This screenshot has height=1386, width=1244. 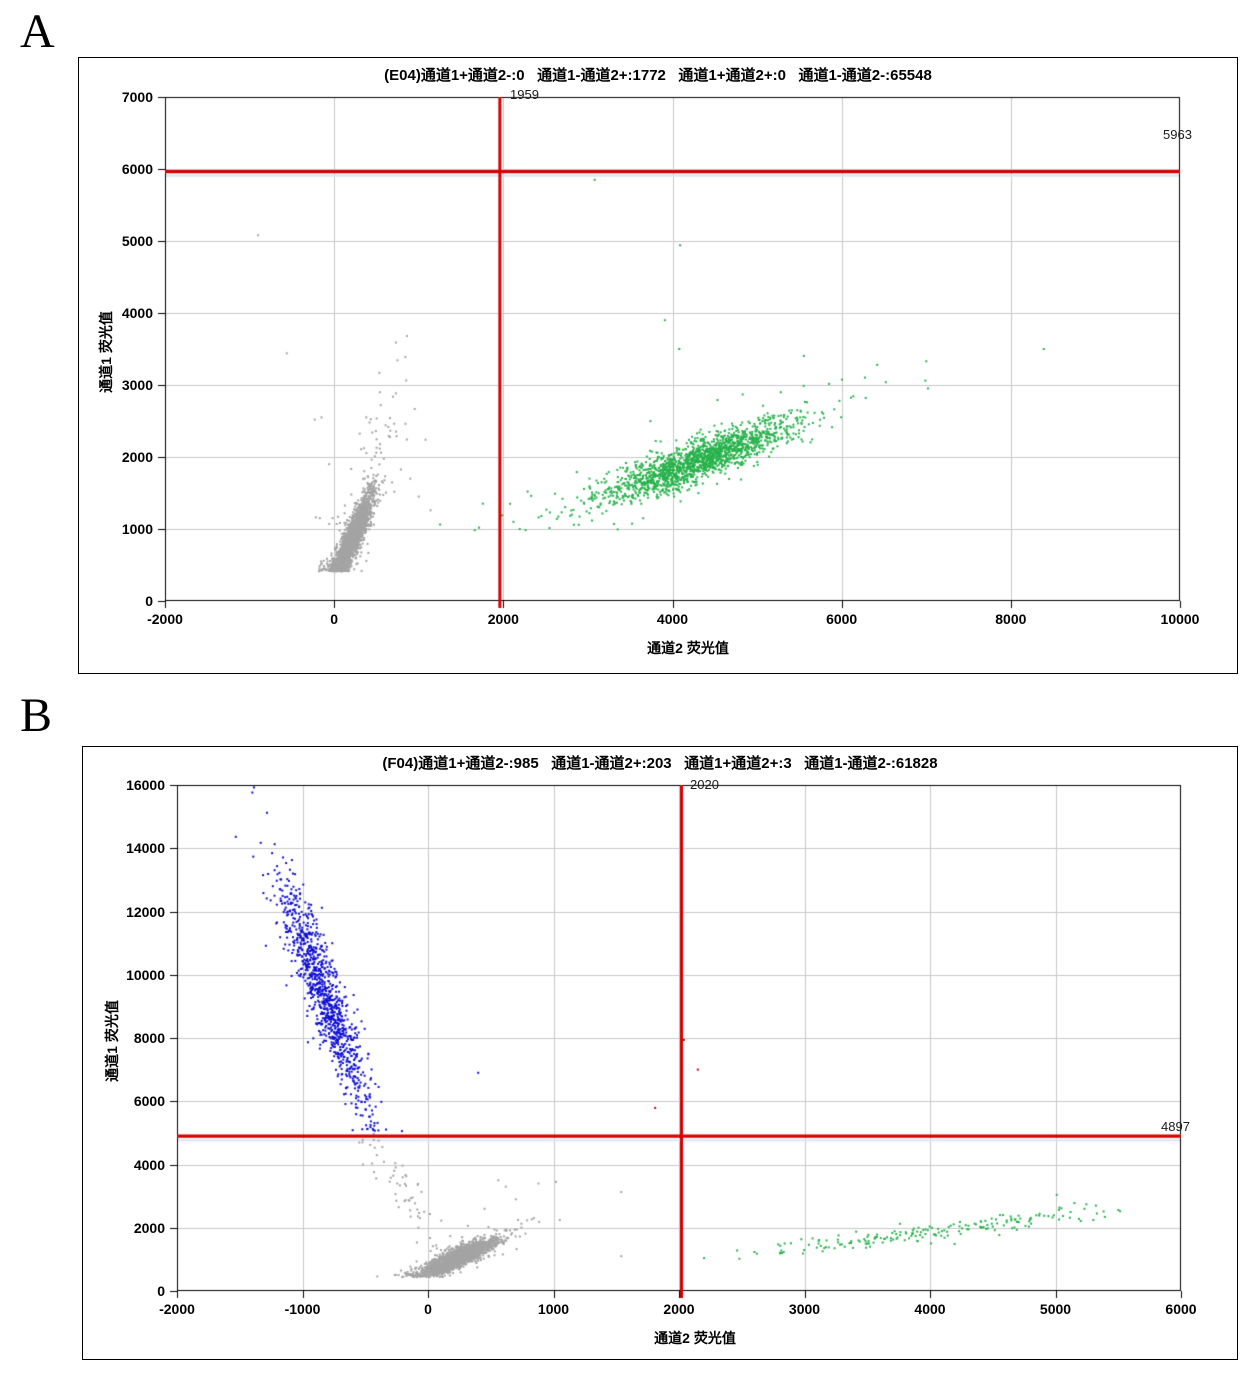 I want to click on y-tick-label: 10000, so click(x=145, y=974).